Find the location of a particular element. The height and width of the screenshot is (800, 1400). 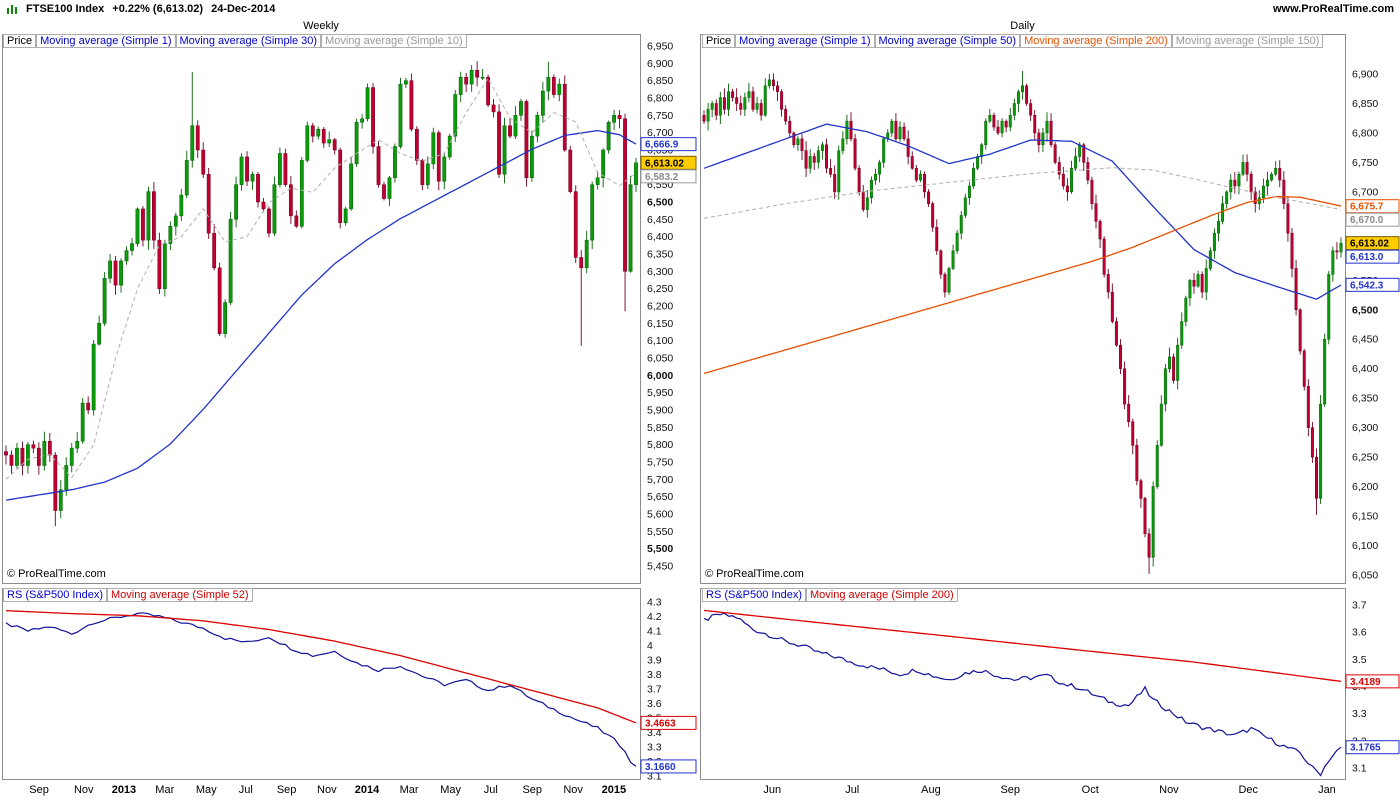

price-tag-blue: 3.1765 is located at coordinates (1372, 747).